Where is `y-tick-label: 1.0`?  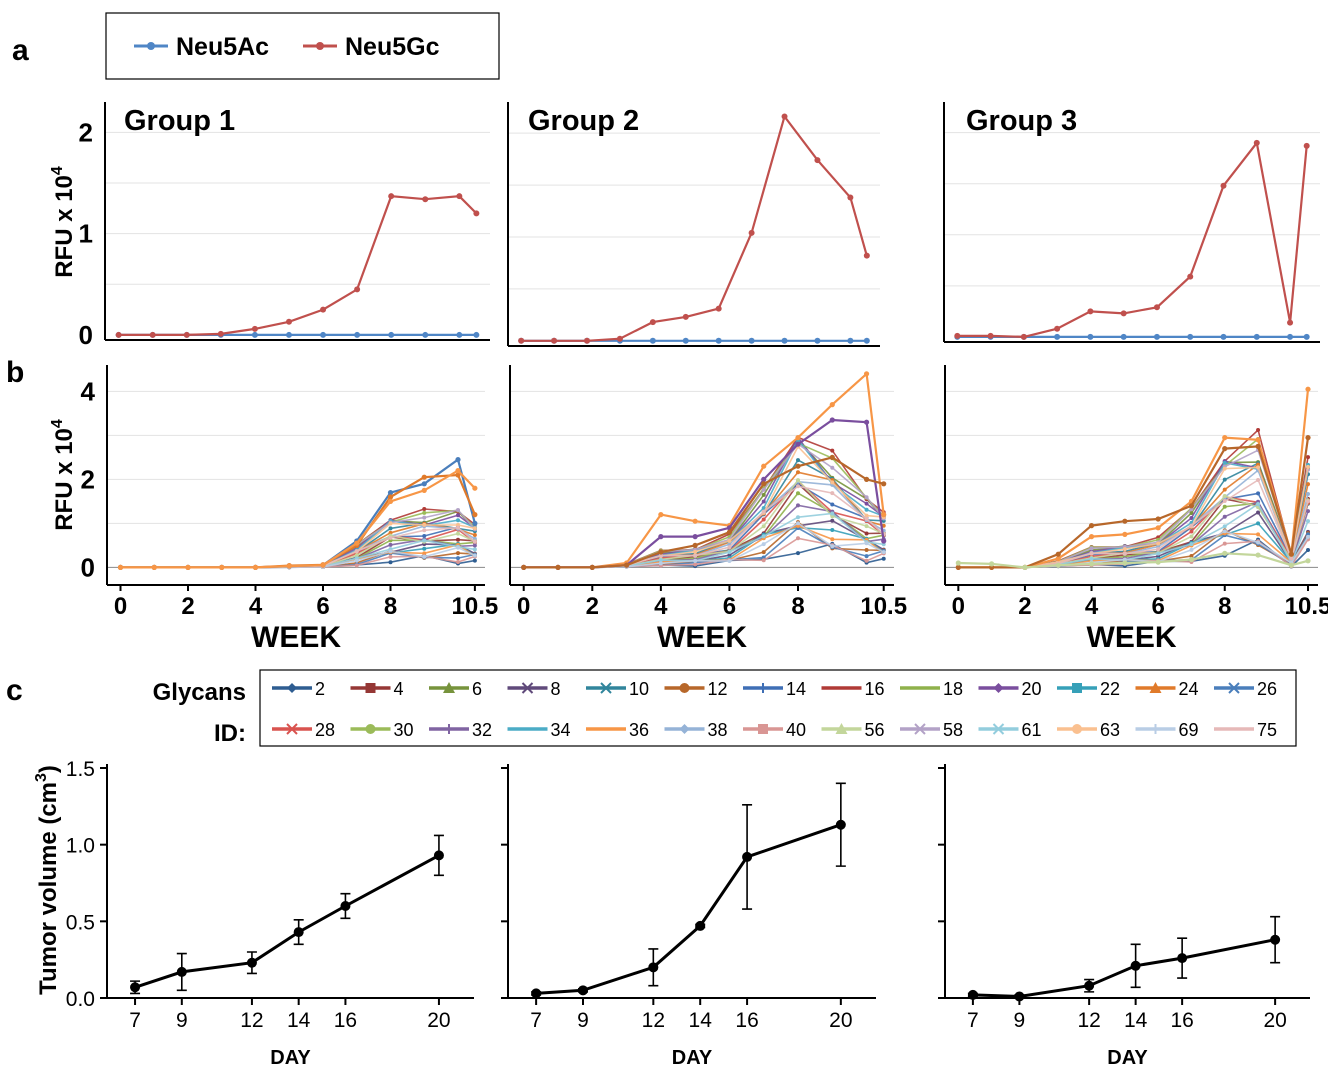
y-tick-label: 1.0 is located at coordinates (80, 846).